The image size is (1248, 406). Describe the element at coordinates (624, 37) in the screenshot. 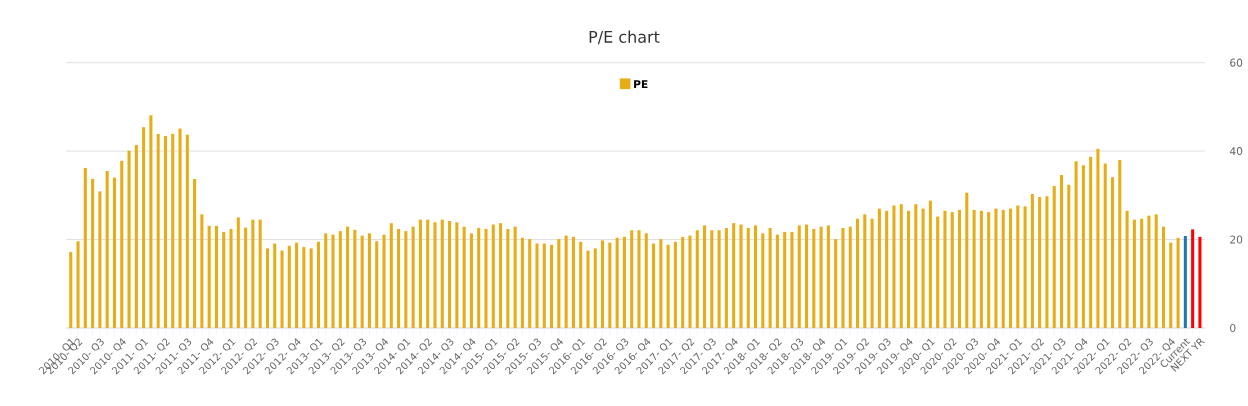

I see `chart-title: P/E chart` at that location.